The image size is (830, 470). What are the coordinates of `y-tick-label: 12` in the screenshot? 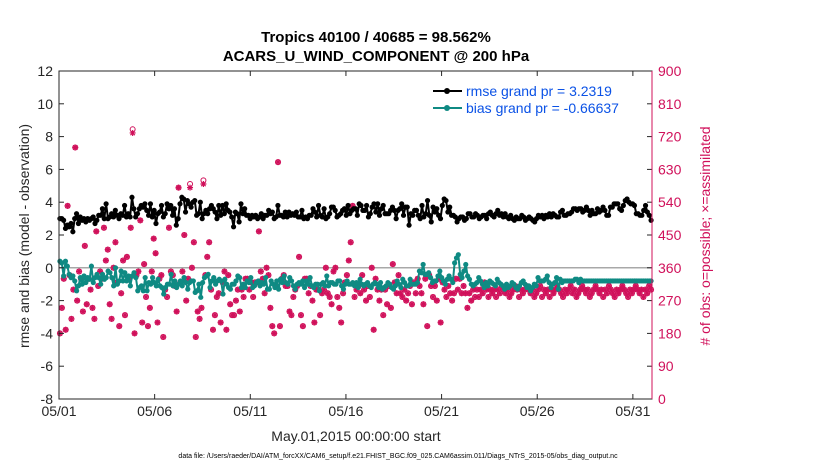 It's located at (45, 71).